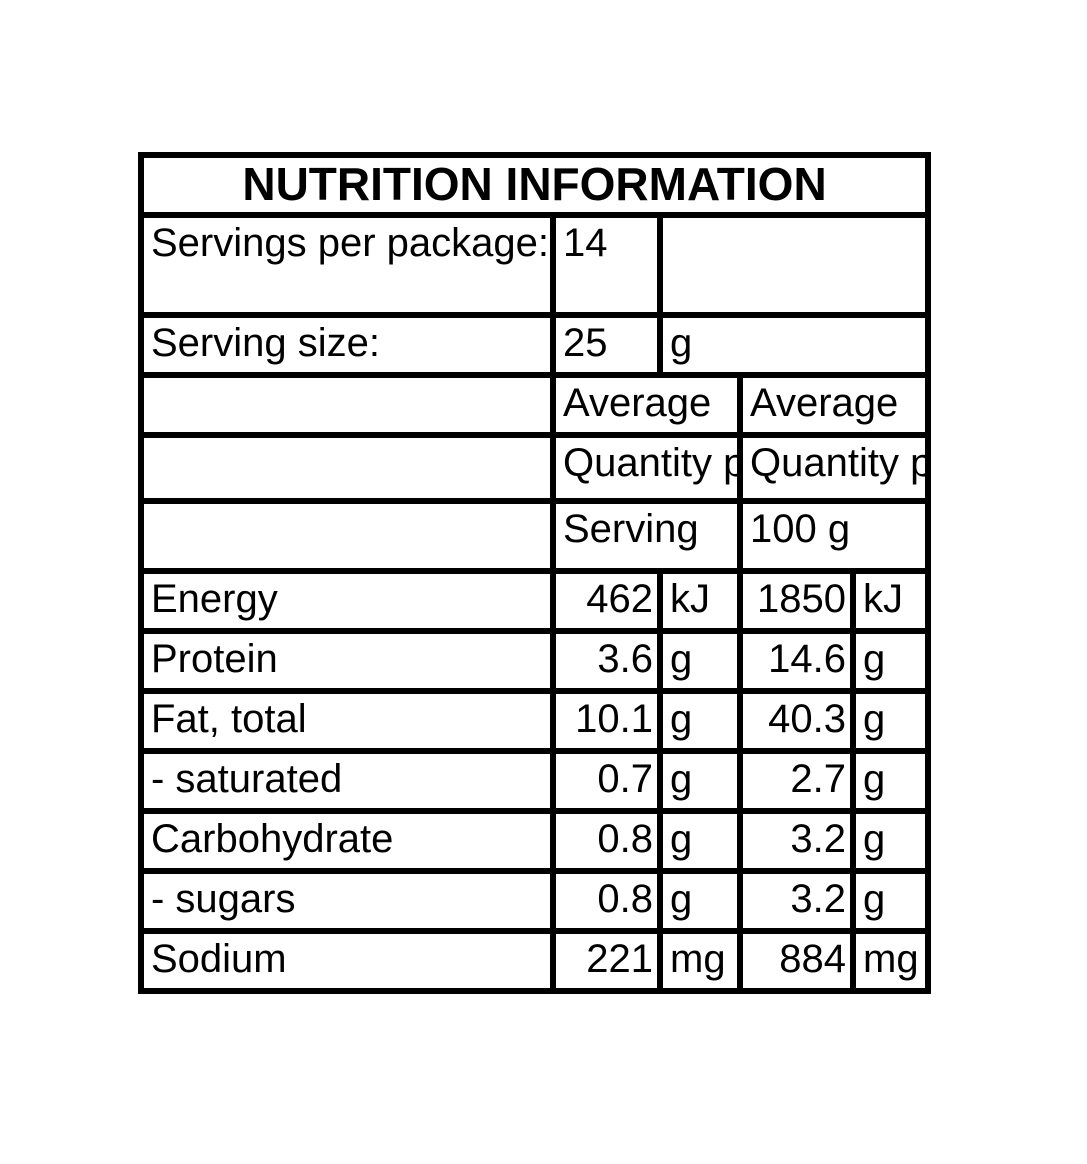  Describe the element at coordinates (834, 405) in the screenshot. I see `per-100g-header-line1: Average` at that location.